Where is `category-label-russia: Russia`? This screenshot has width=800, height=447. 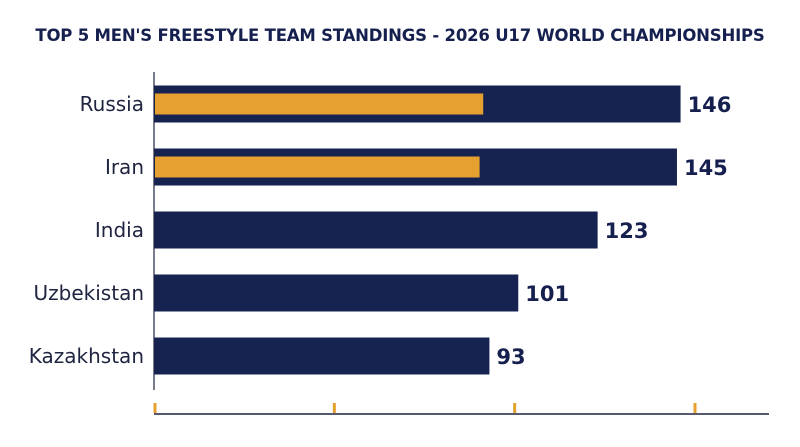 category-label-russia: Russia is located at coordinates (112, 104).